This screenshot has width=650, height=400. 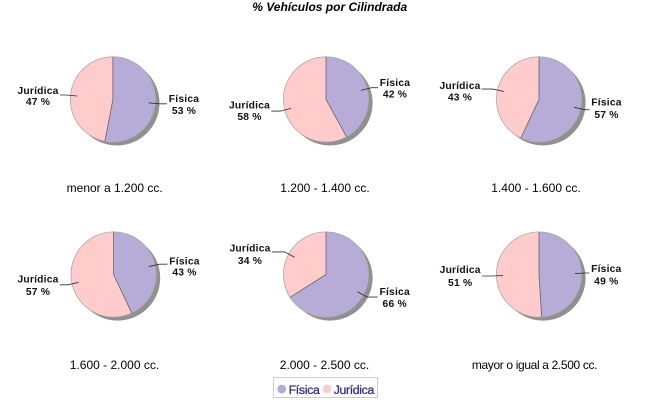 I want to click on svg-text: % Vehículos por Cilindrada, so click(x=329, y=7).